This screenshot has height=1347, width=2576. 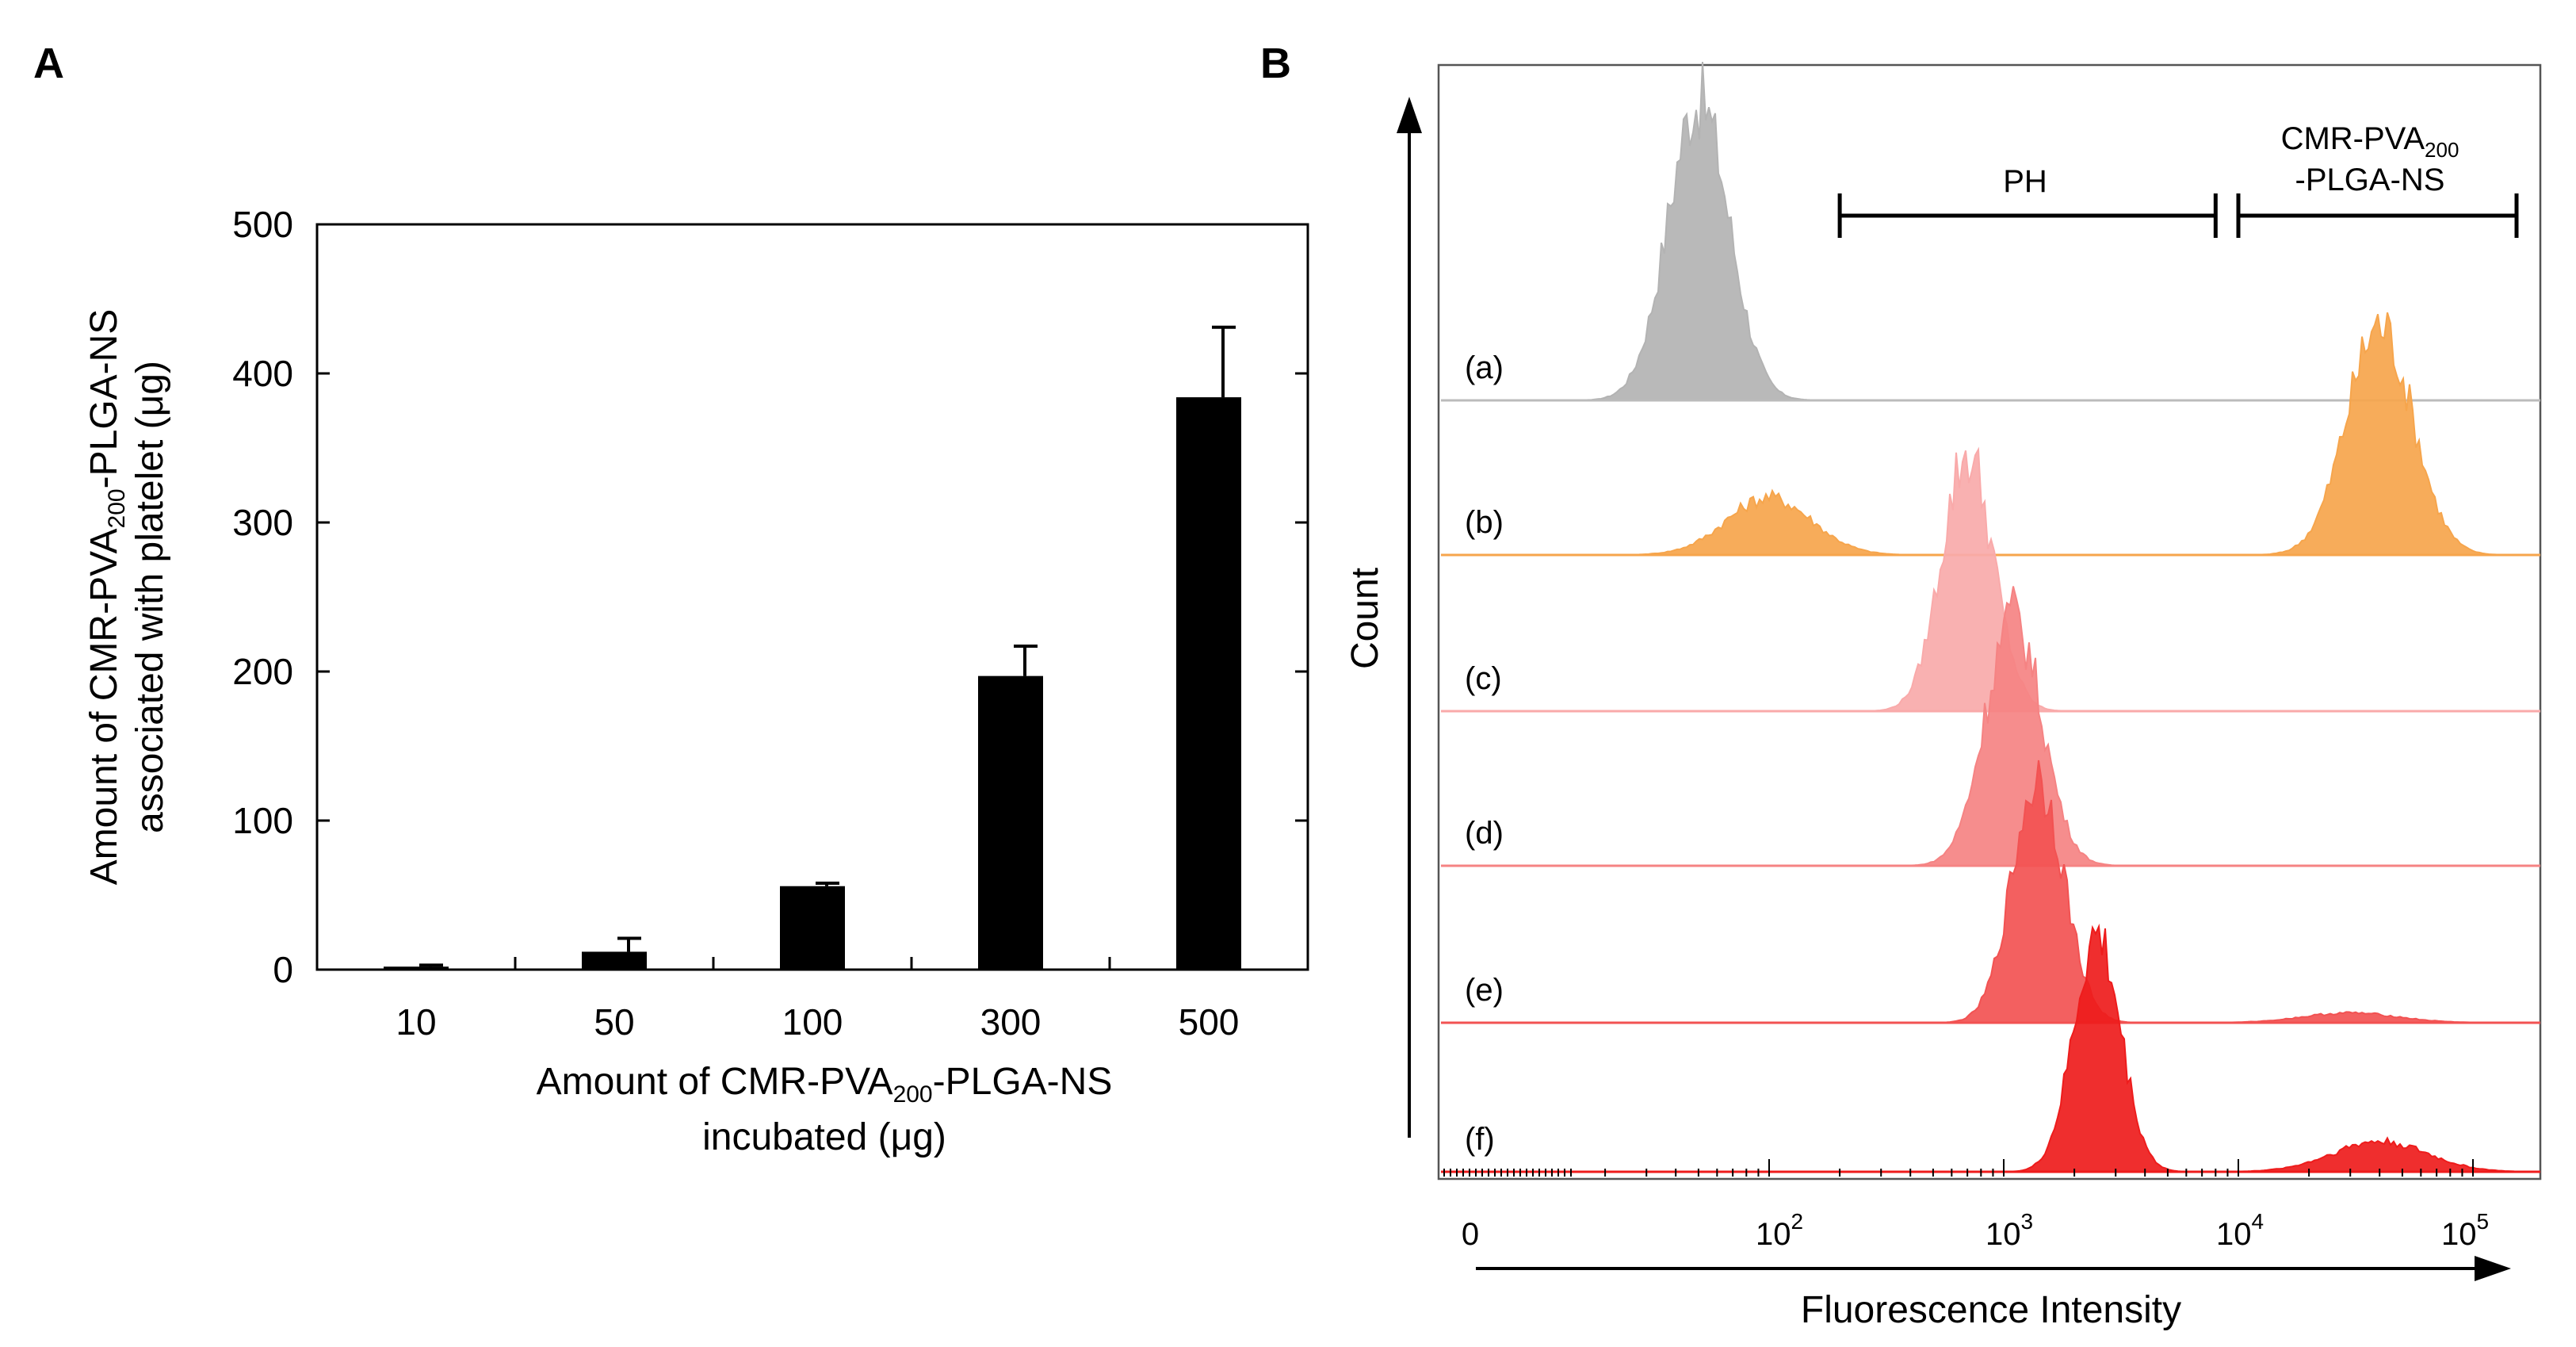 What do you see at coordinates (818, 1000) in the screenshot?
I see `x-axis-ticks: 10 50 100 300 500` at bounding box center [818, 1000].